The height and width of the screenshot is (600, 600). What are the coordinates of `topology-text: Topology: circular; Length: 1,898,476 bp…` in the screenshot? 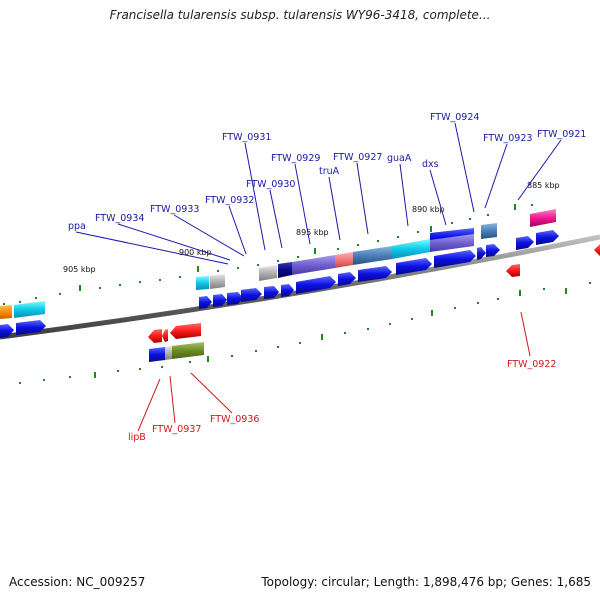 It's located at (426, 582).